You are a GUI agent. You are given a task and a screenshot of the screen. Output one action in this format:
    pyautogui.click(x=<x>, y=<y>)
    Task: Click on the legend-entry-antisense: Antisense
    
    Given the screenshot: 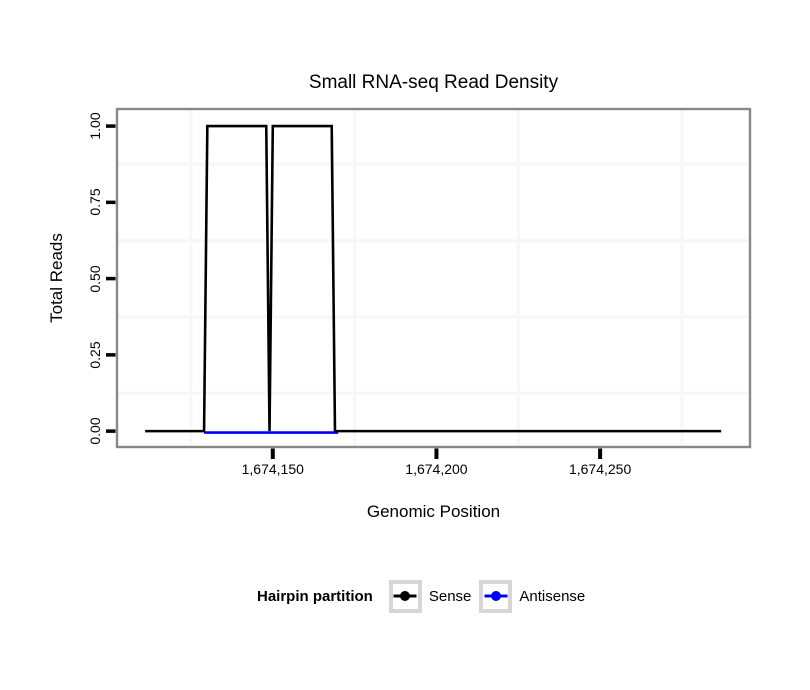 What is the action you would take?
    pyautogui.click(x=532, y=596)
    